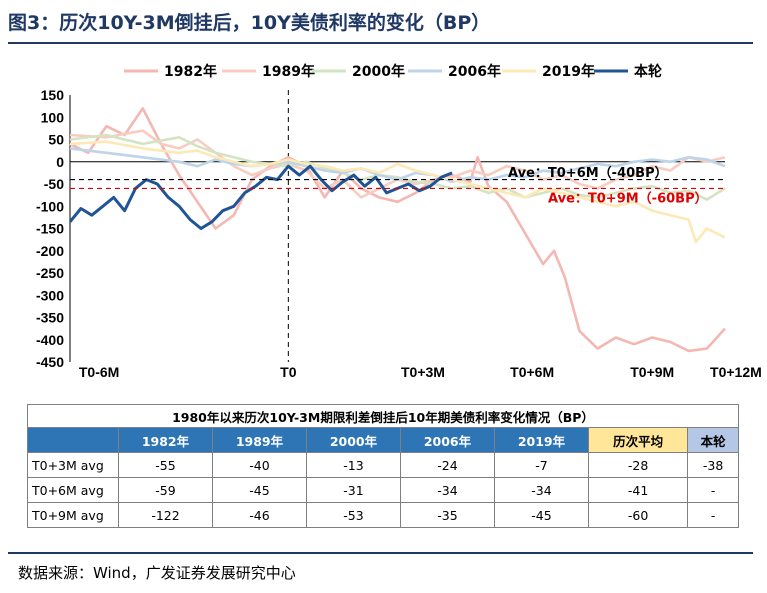  I want to click on series-line-1989, so click(397, 164).